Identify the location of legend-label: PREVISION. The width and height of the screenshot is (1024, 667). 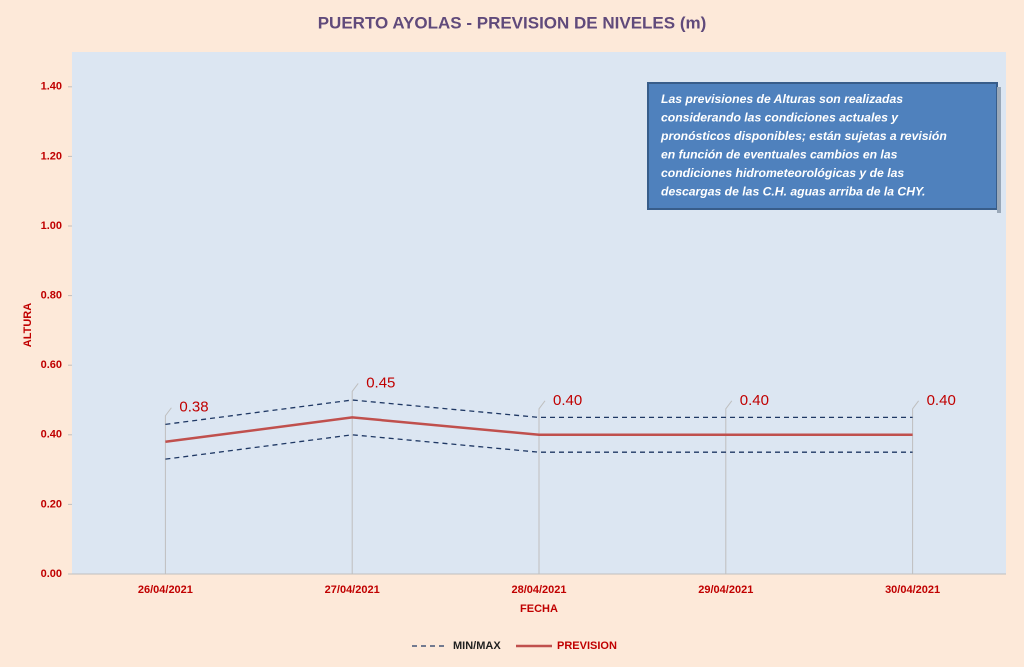
(587, 646).